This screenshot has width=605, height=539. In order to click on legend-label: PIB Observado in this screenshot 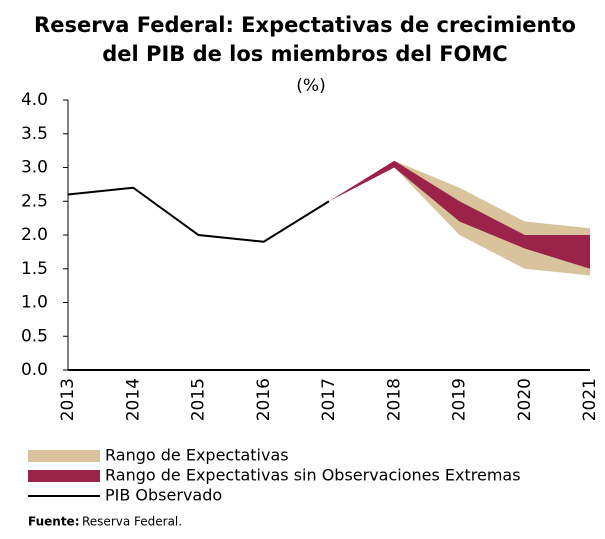, I will do `click(163, 495)`.